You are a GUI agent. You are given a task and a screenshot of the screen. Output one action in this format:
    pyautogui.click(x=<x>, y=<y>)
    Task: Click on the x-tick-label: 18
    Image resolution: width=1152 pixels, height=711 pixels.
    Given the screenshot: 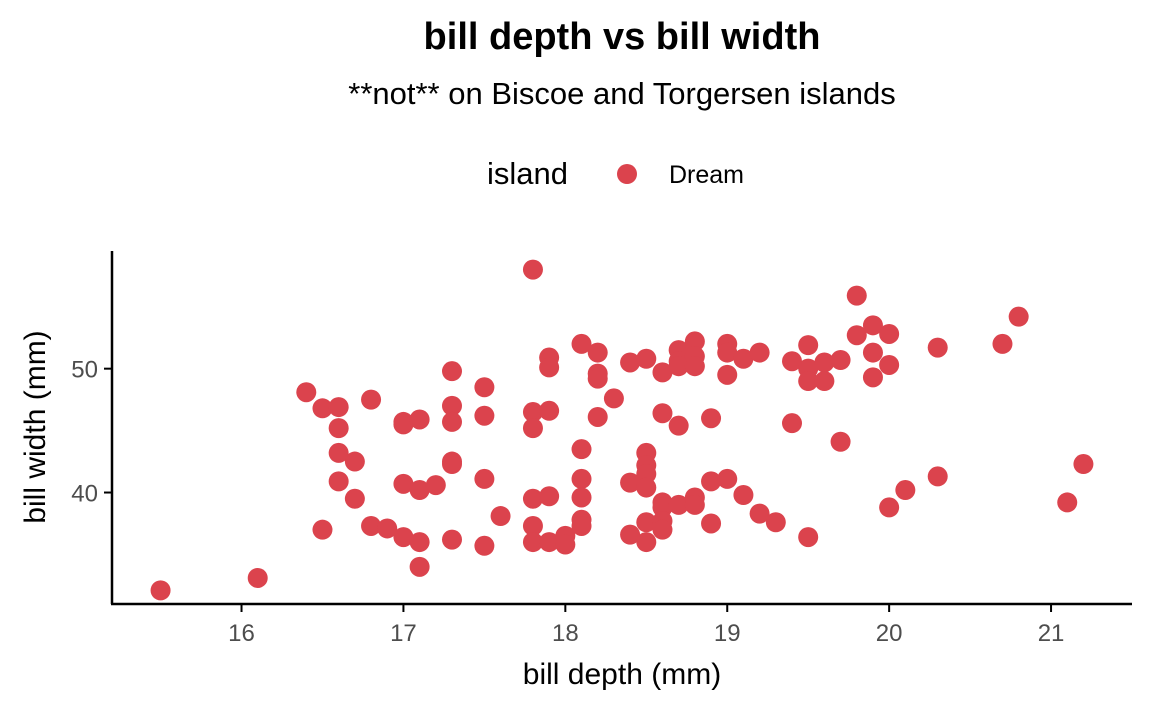 What is the action you would take?
    pyautogui.click(x=565, y=633)
    